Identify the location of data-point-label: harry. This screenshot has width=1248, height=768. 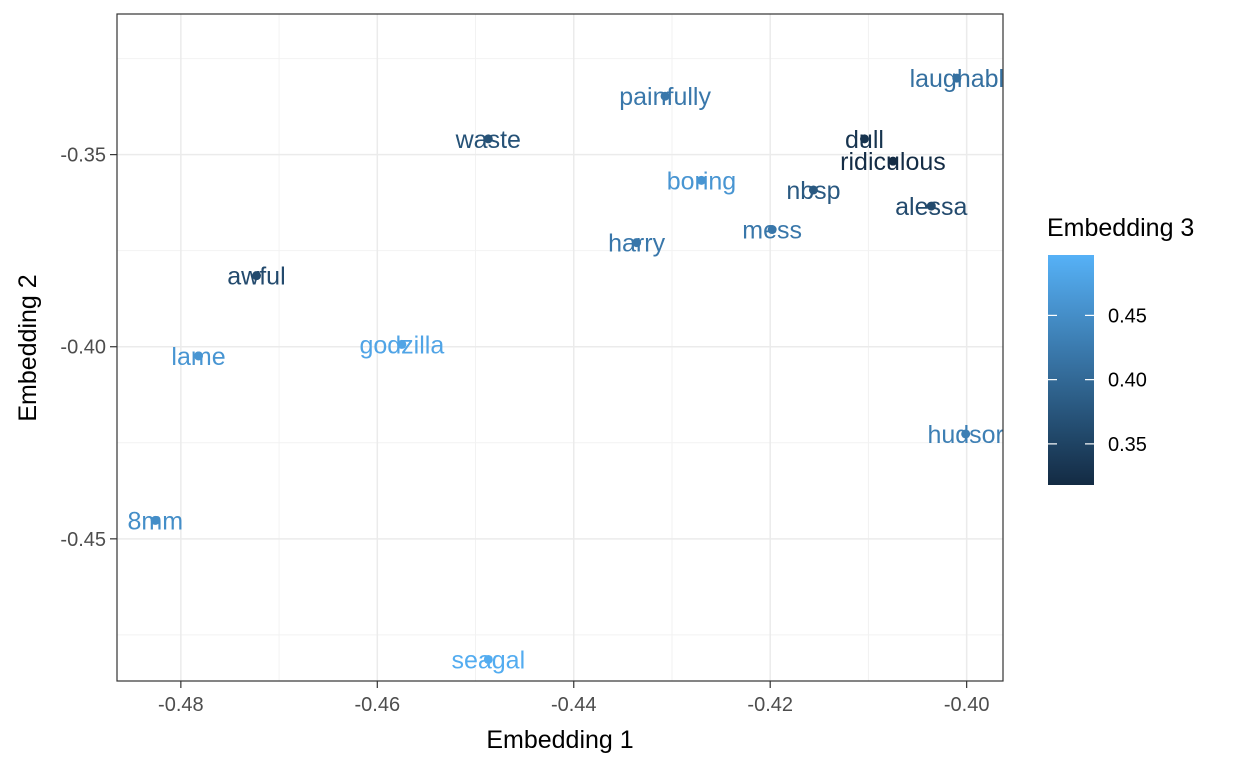
(636, 244).